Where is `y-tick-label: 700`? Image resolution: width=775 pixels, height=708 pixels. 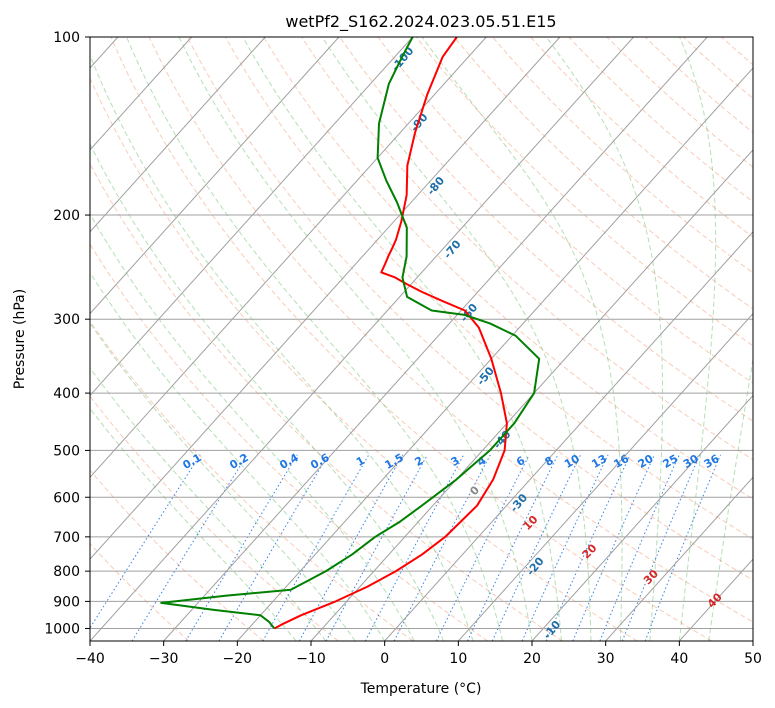 y-tick-label: 700 is located at coordinates (66, 538).